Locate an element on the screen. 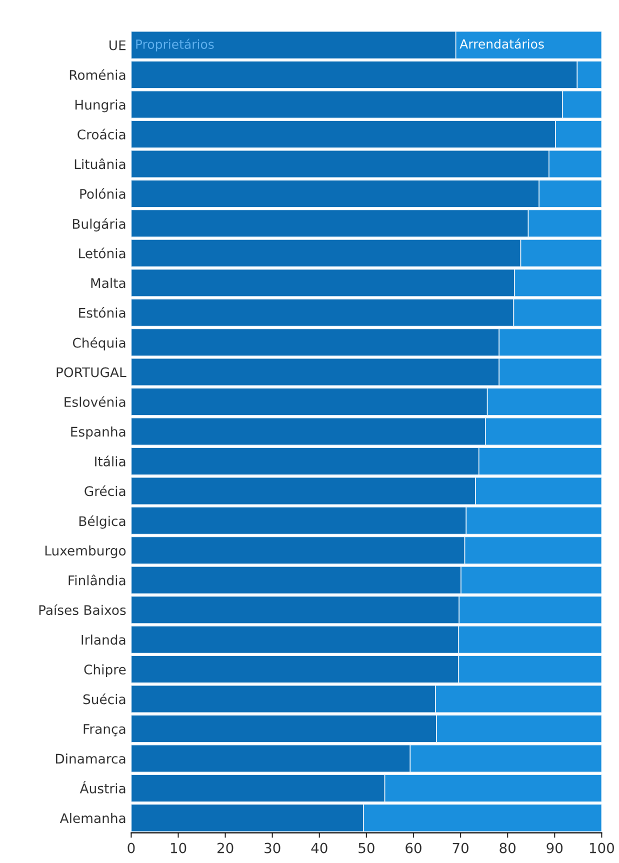 The width and height of the screenshot is (619, 863). y-tick-label: UE is located at coordinates (118, 45).